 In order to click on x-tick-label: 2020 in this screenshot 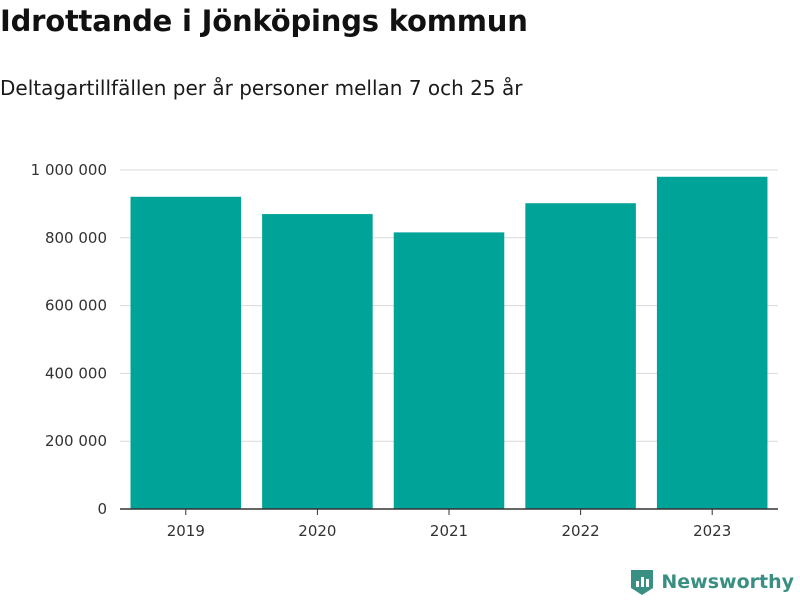, I will do `click(317, 531)`.